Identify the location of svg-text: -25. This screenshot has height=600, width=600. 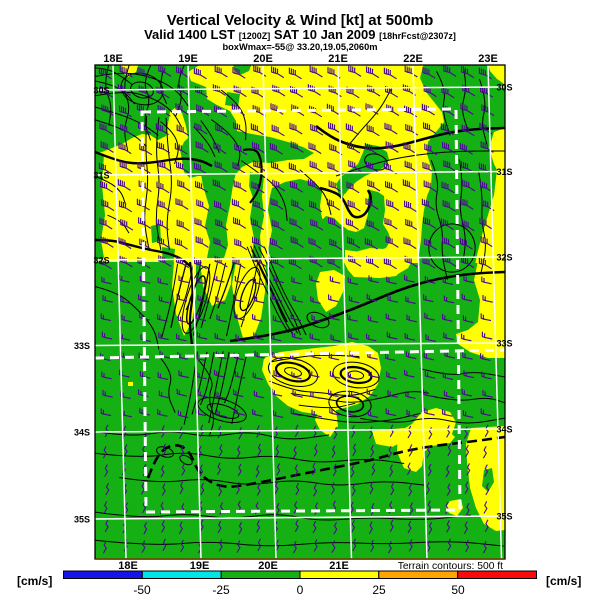
(221, 590).